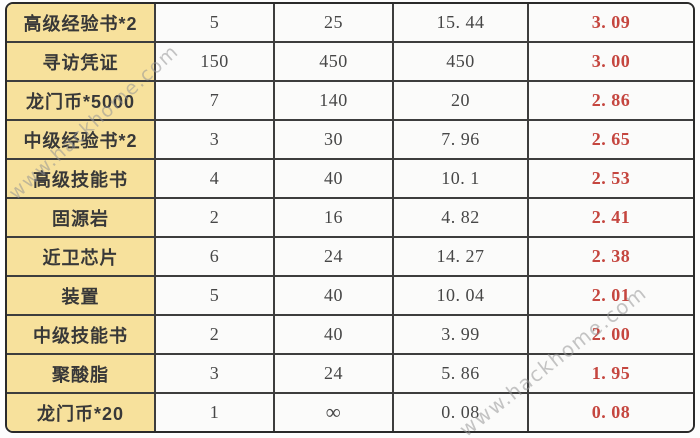 The width and height of the screenshot is (700, 438). What do you see at coordinates (80, 256) in the screenshot?
I see `item-name-cell: 近卫芯片` at bounding box center [80, 256].